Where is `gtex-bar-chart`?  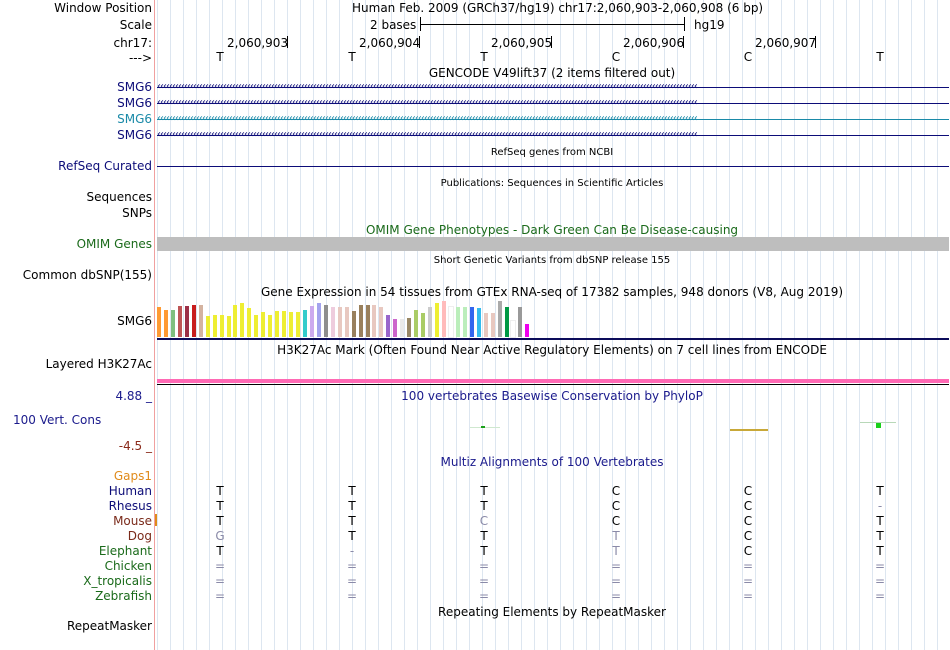 gtex-bar-chart is located at coordinates (357, 320).